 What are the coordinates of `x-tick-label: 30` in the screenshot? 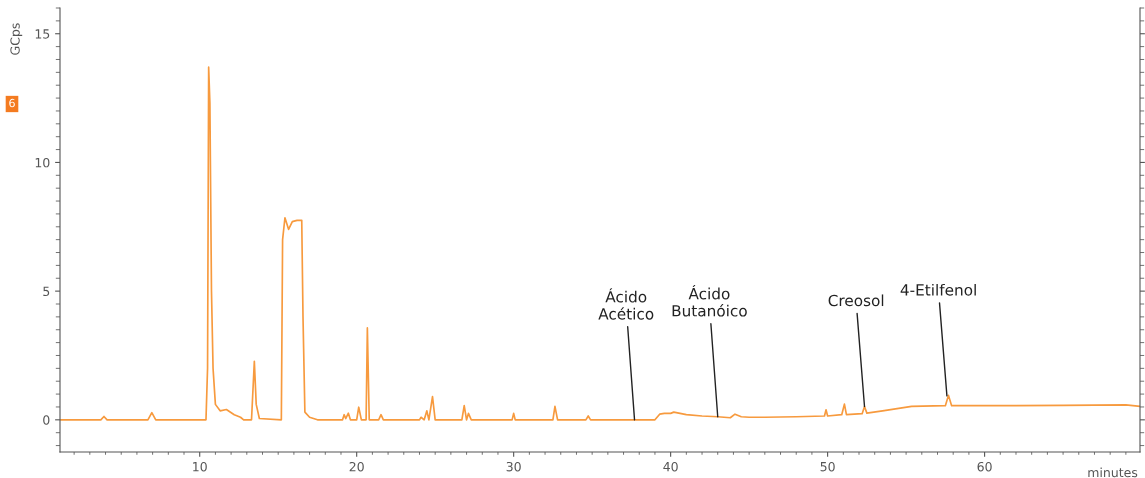 It's located at (513, 466).